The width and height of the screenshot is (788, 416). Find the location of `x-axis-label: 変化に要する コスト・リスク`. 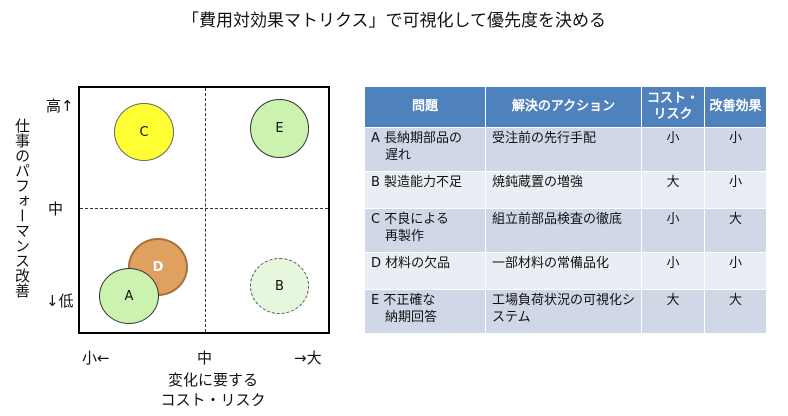

x-axis-label: 変化に要する コスト・リスク is located at coordinates (213, 390).